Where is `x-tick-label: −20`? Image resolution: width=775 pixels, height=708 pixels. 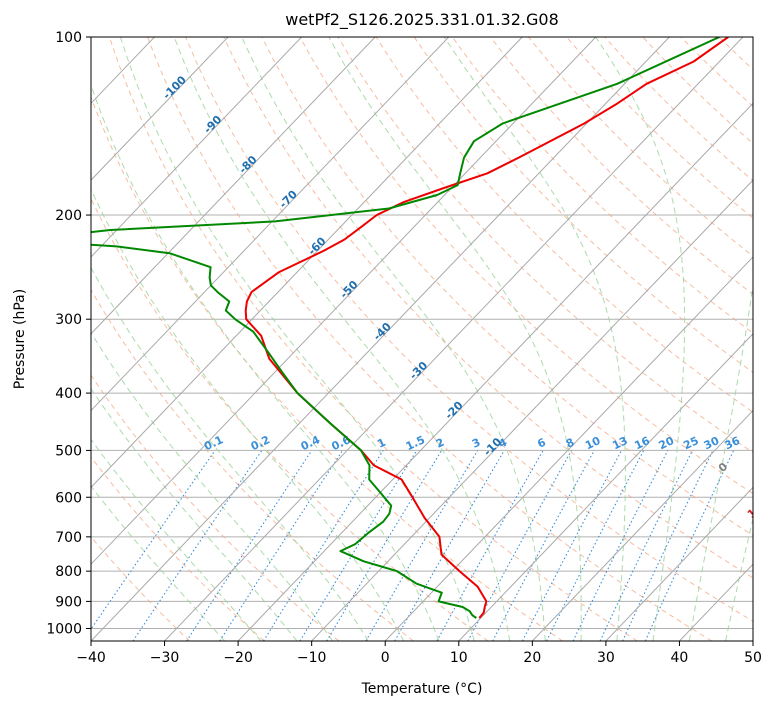
x-tick-label: −20 is located at coordinates (238, 658).